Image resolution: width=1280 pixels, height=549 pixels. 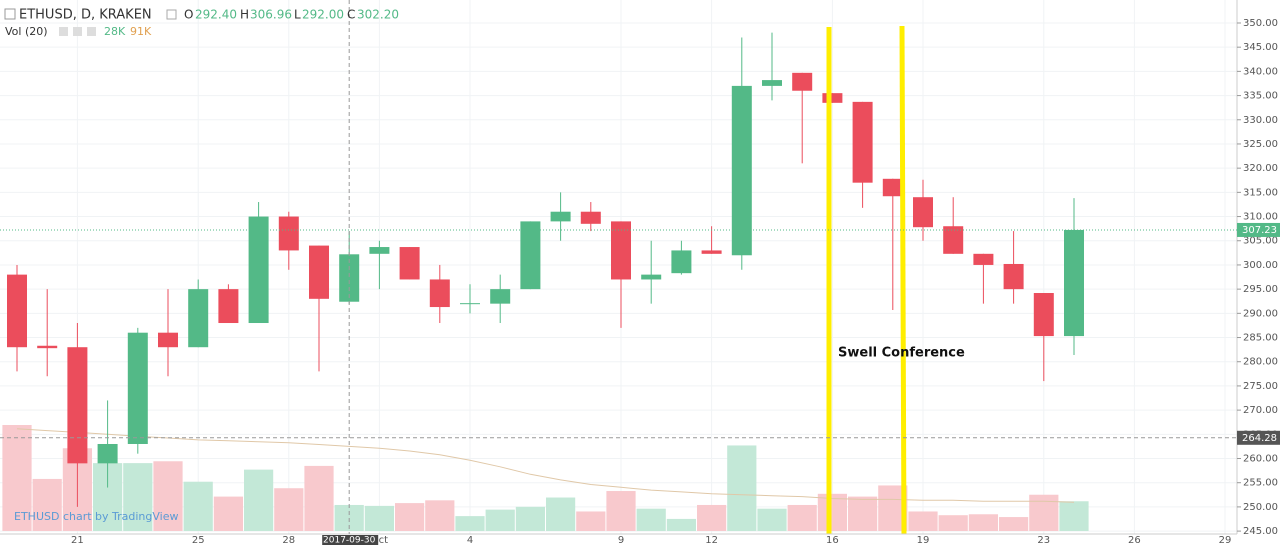 What do you see at coordinates (351, 15) in the screenshot?
I see `close-label: C` at bounding box center [351, 15].